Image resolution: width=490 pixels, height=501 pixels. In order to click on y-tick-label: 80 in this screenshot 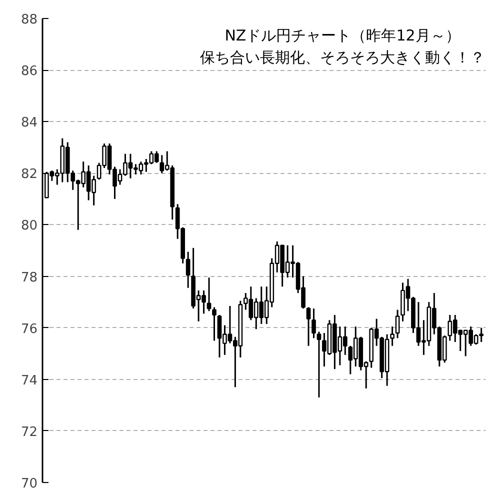, I will do `click(29, 226)`.